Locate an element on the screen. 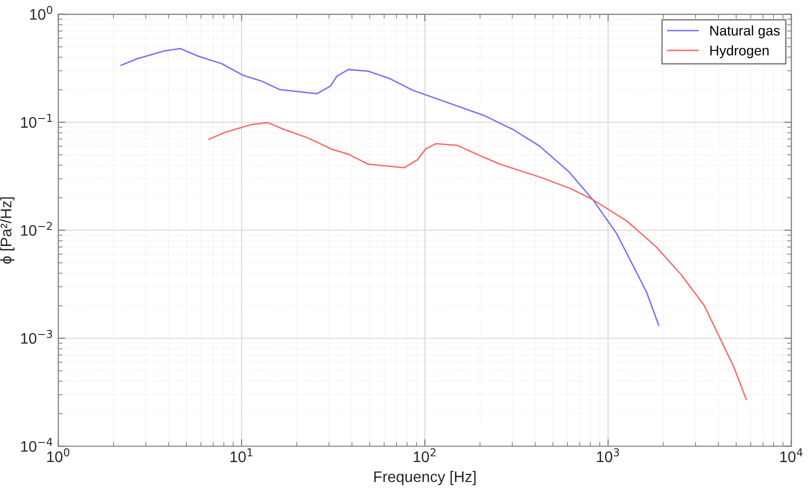  y-axis-title: ϕ [Pa²/Hz] is located at coordinates (7, 230).